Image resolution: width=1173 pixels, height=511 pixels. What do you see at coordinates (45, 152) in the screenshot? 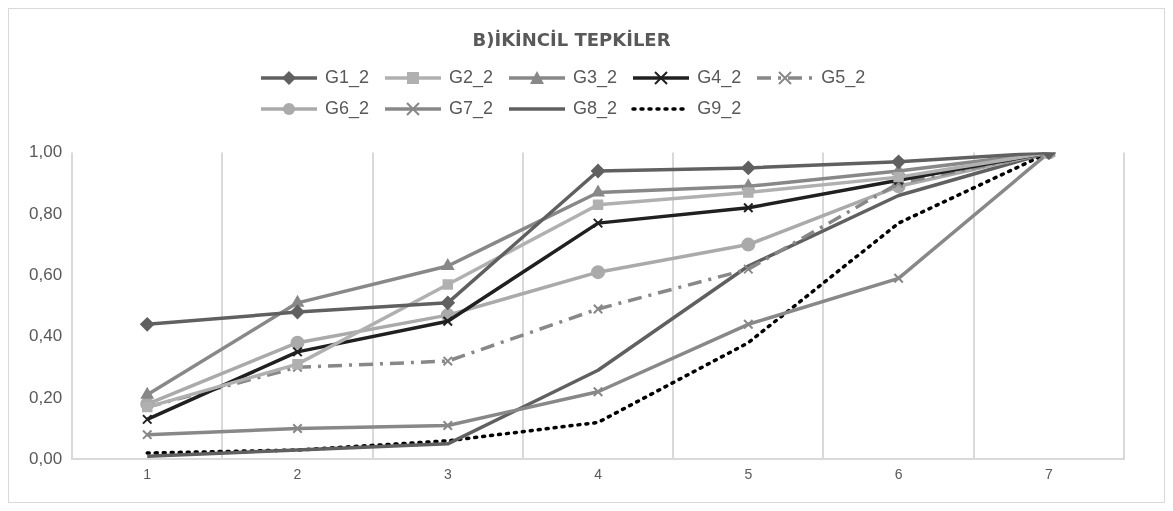
I see `y-tick-label: 1,00` at bounding box center [45, 152].